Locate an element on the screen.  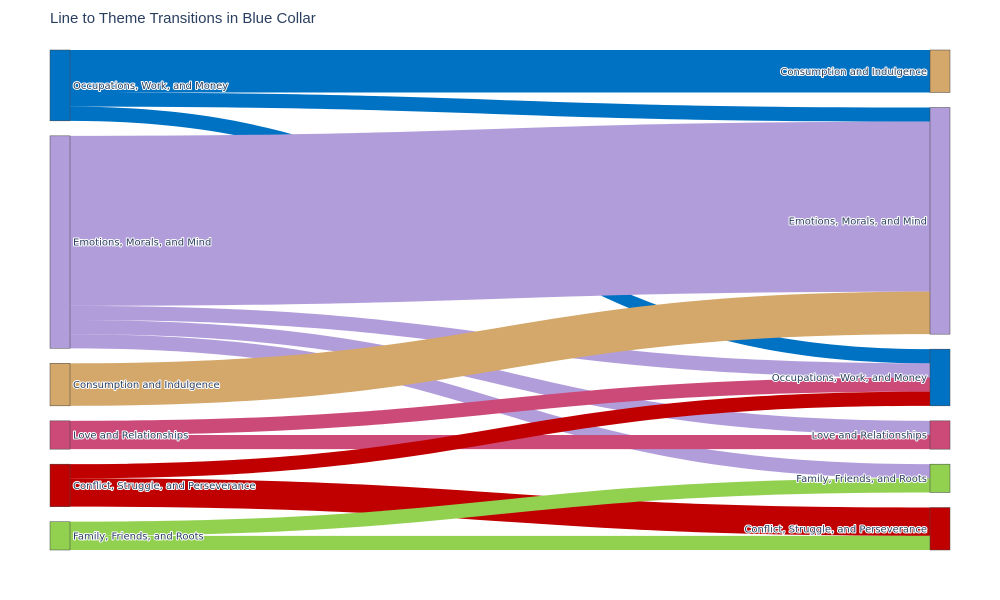
source-label-love: Love and Relationships is located at coordinates (130, 436).